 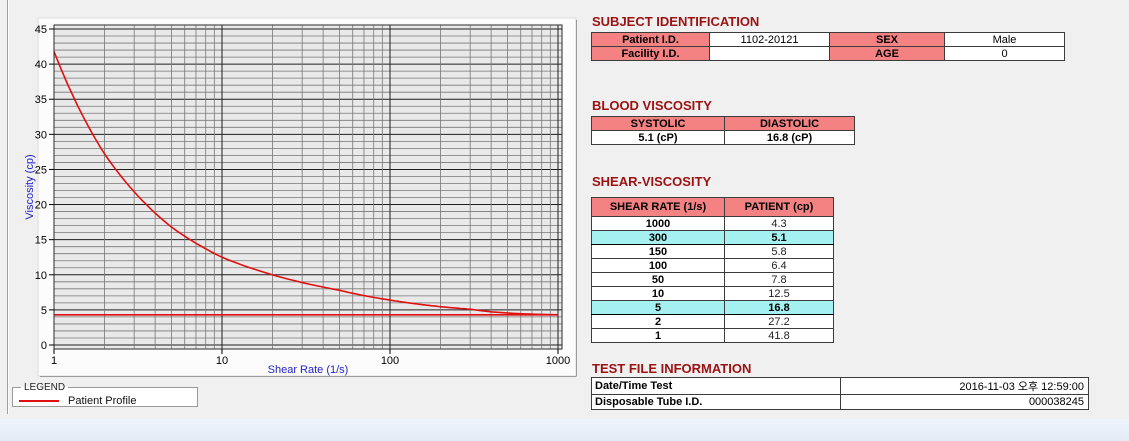 I want to click on systolic-value: 5.1 (cP), so click(x=658, y=137).